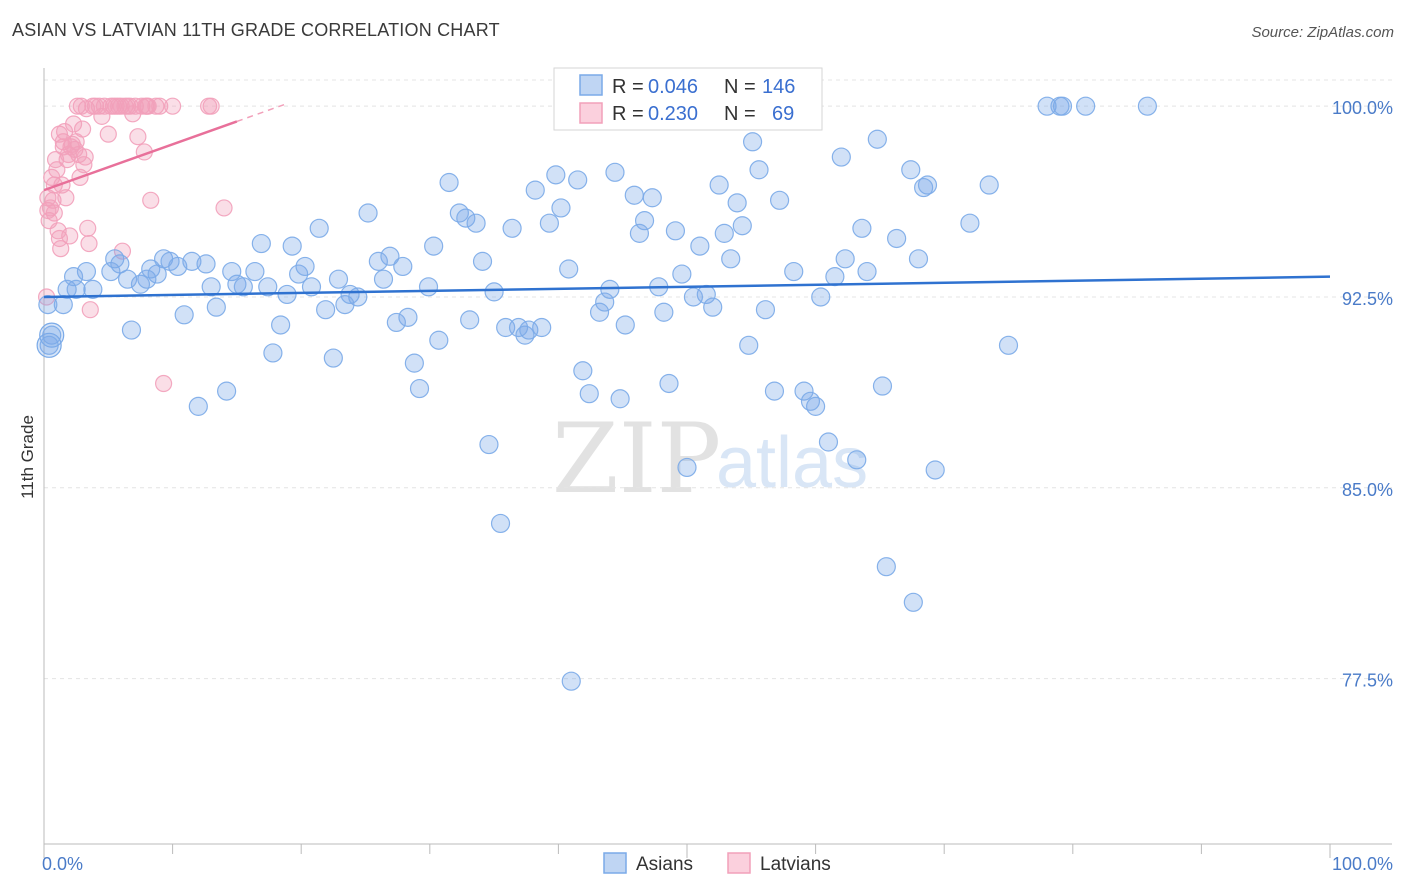  I want to click on legend-r-label-latvians: R =, so click(628, 114).